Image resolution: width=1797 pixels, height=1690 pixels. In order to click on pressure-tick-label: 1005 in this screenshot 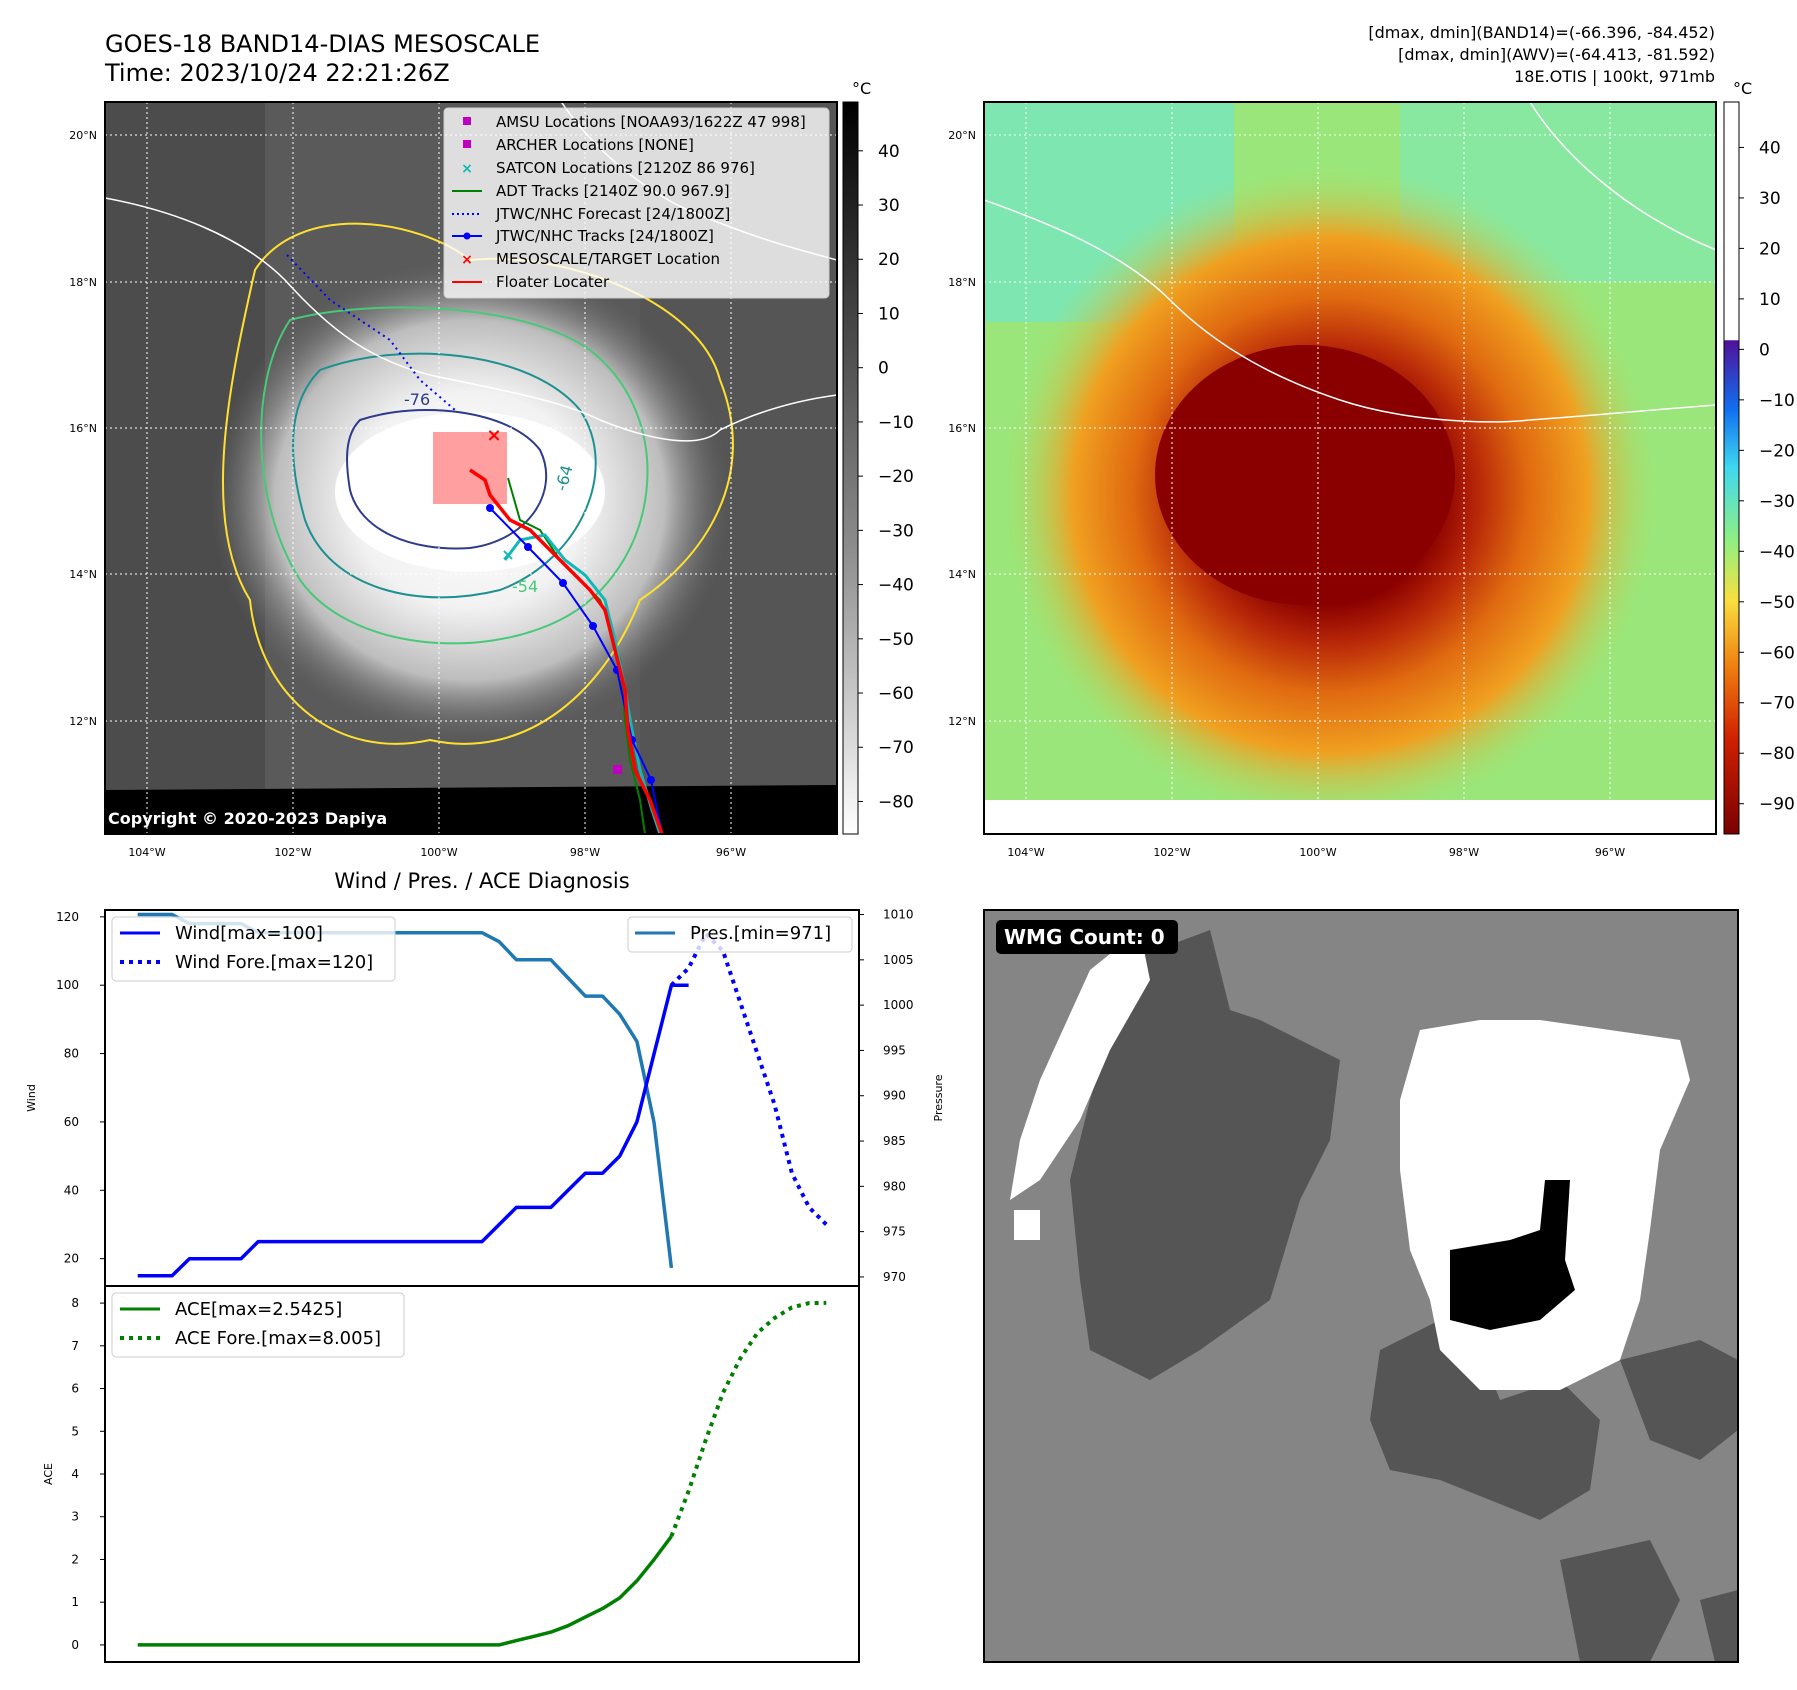, I will do `click(898, 960)`.